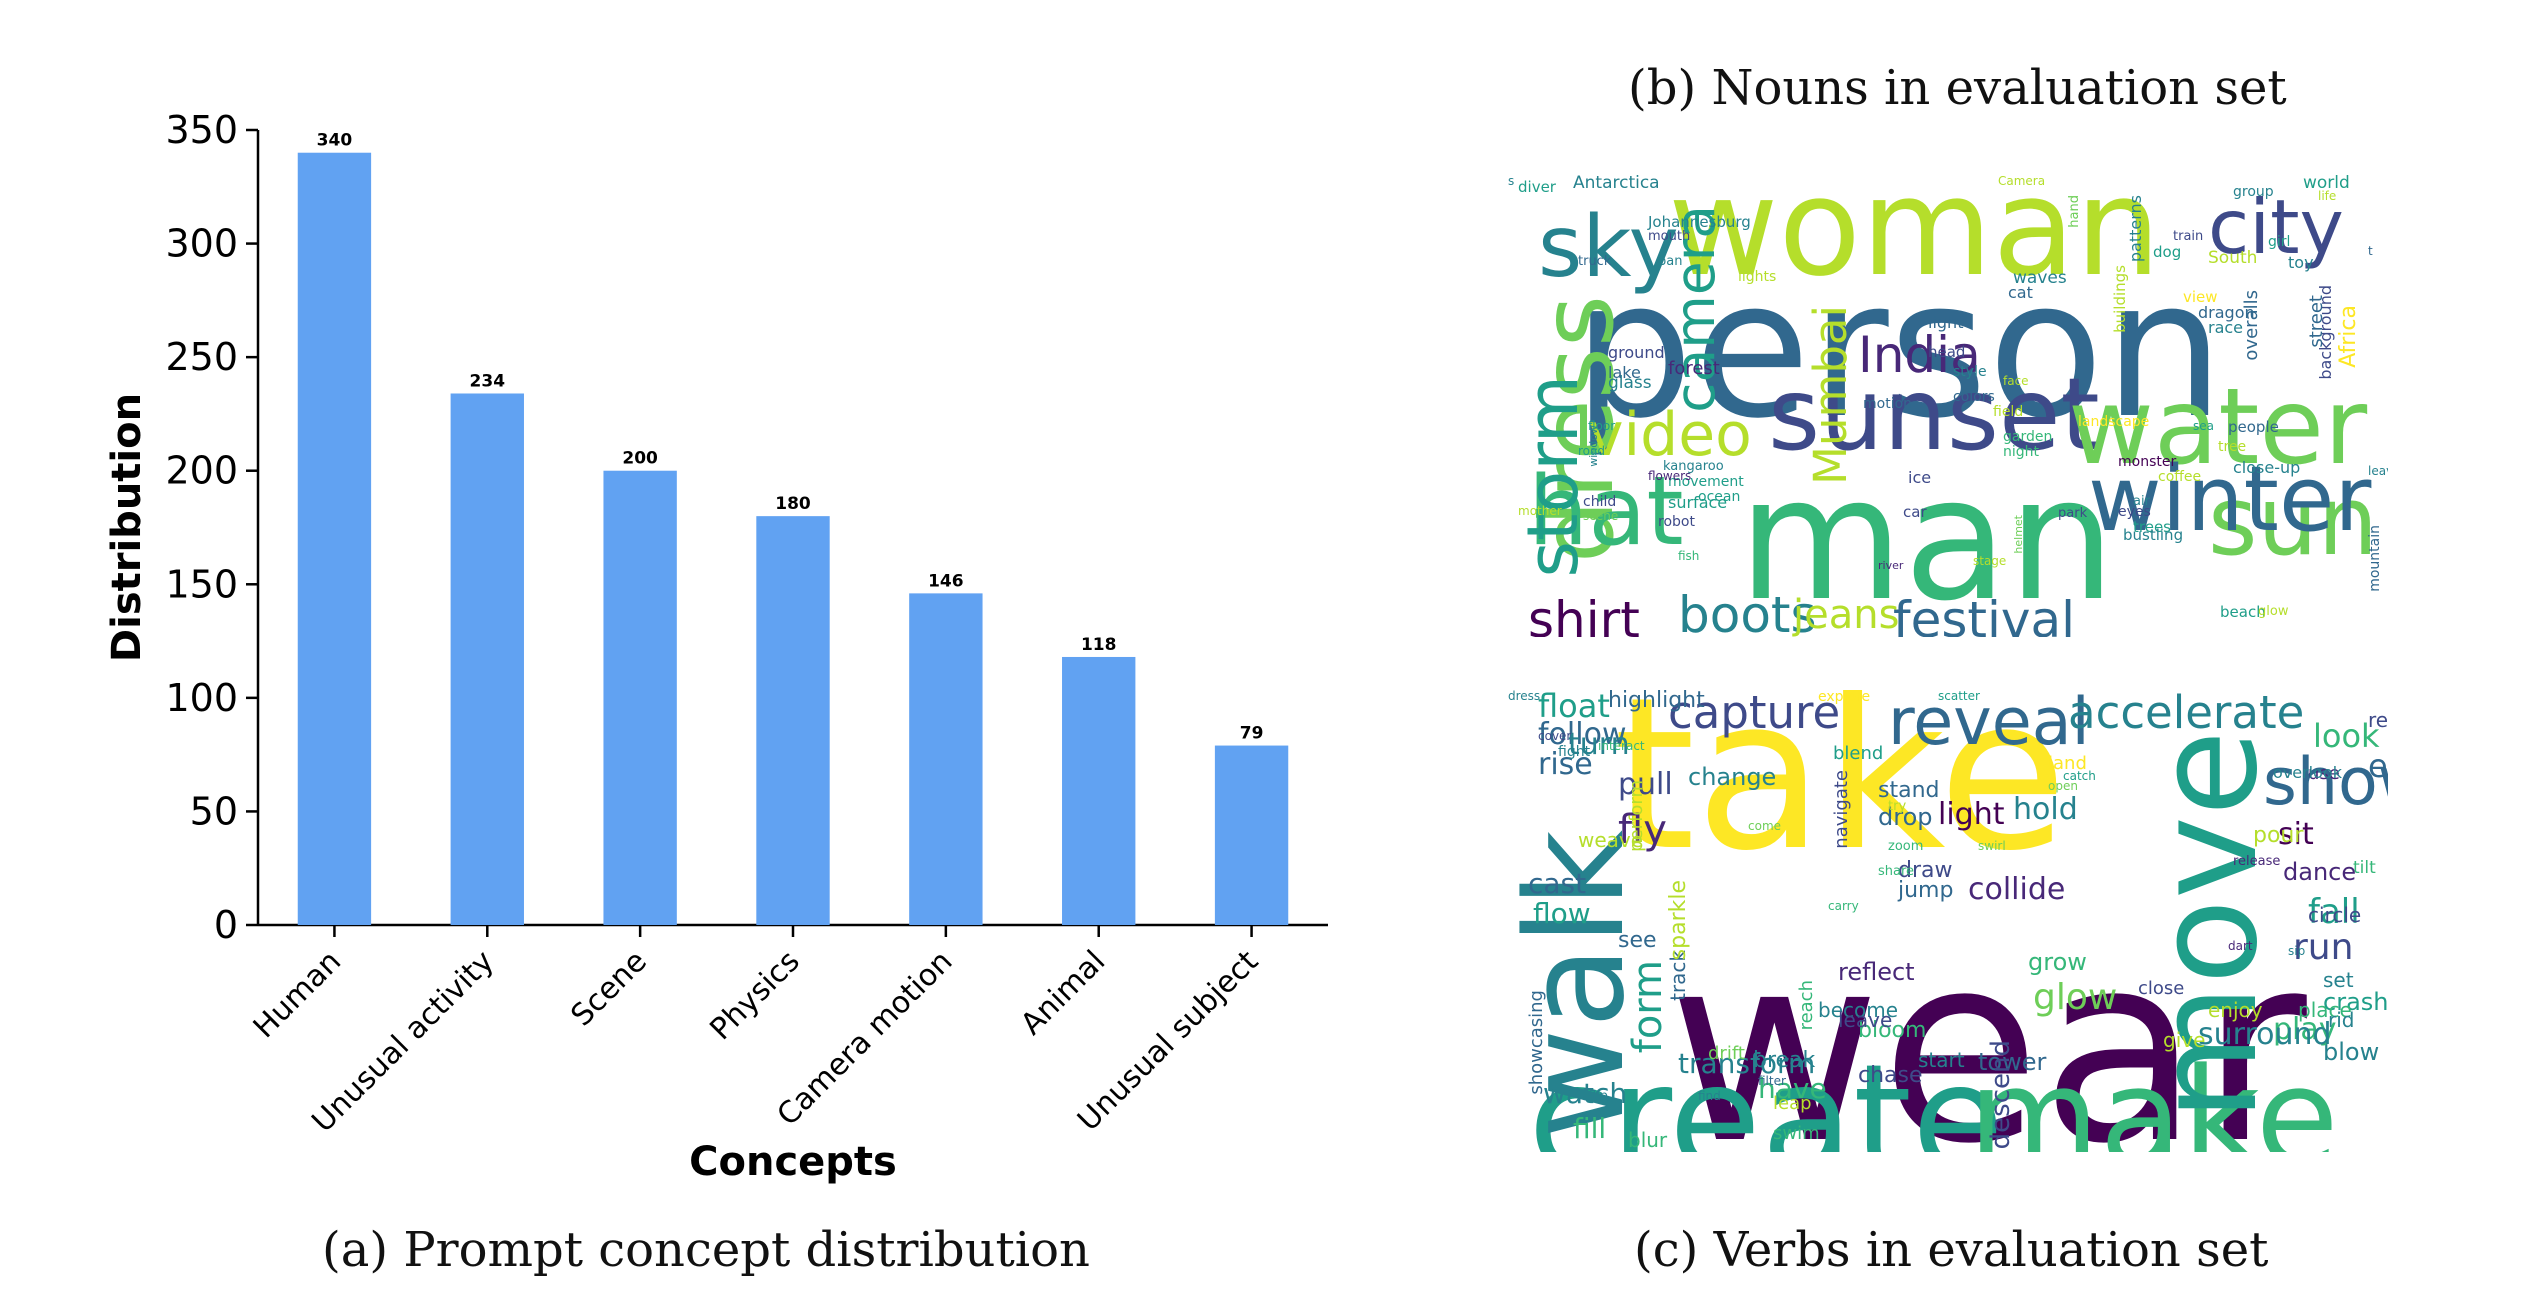 The image size is (2536, 1290). Describe the element at coordinates (2147, 462) in the screenshot. I see `cloud-word: monster` at that location.